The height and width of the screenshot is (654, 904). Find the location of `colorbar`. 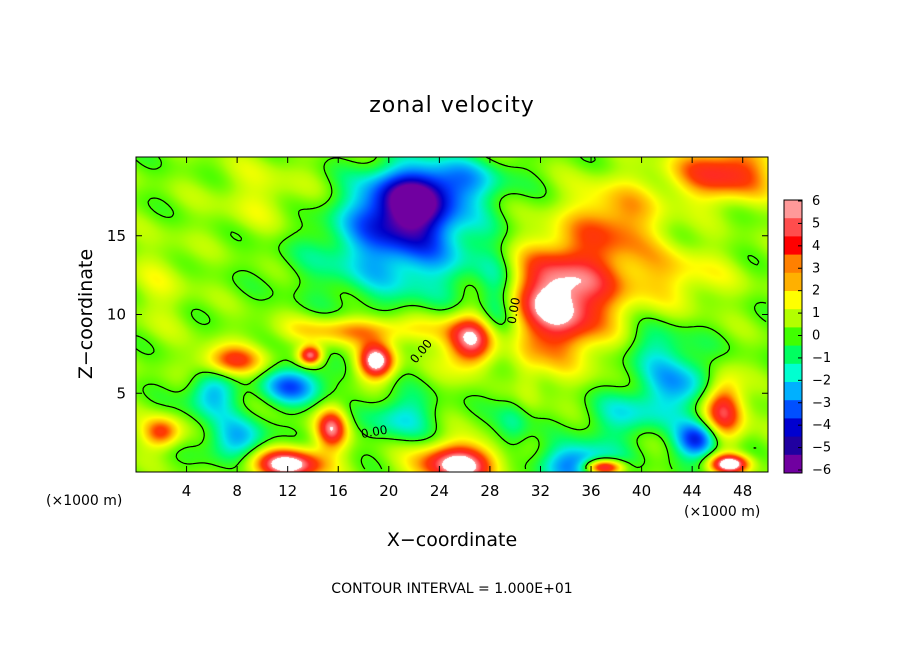

colorbar is located at coordinates (793, 336).